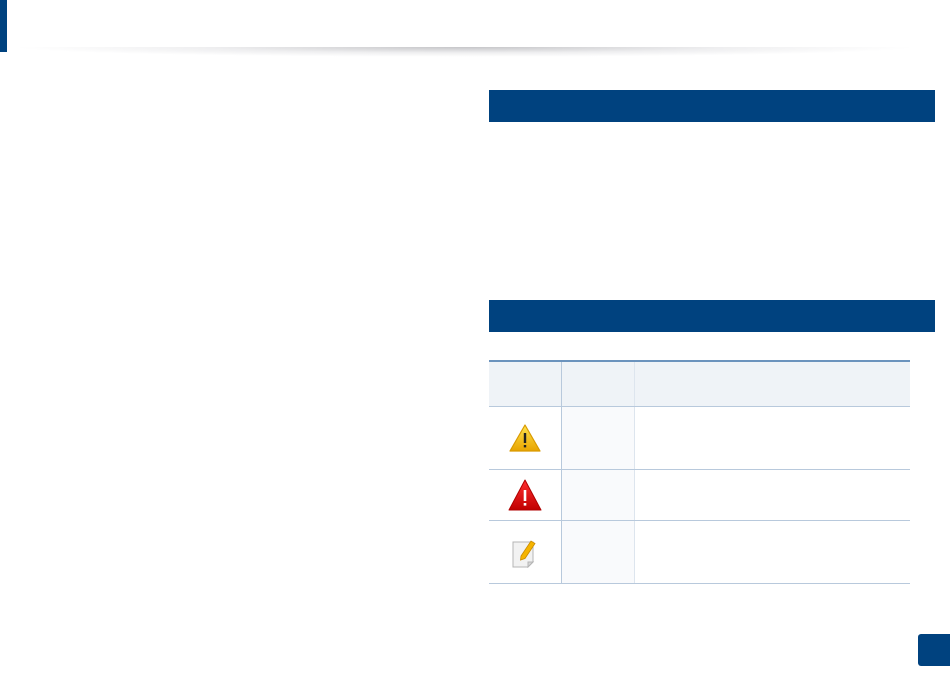 The image size is (950, 674). What do you see at coordinates (598, 384) in the screenshot?
I see `header-cell-term` at bounding box center [598, 384].